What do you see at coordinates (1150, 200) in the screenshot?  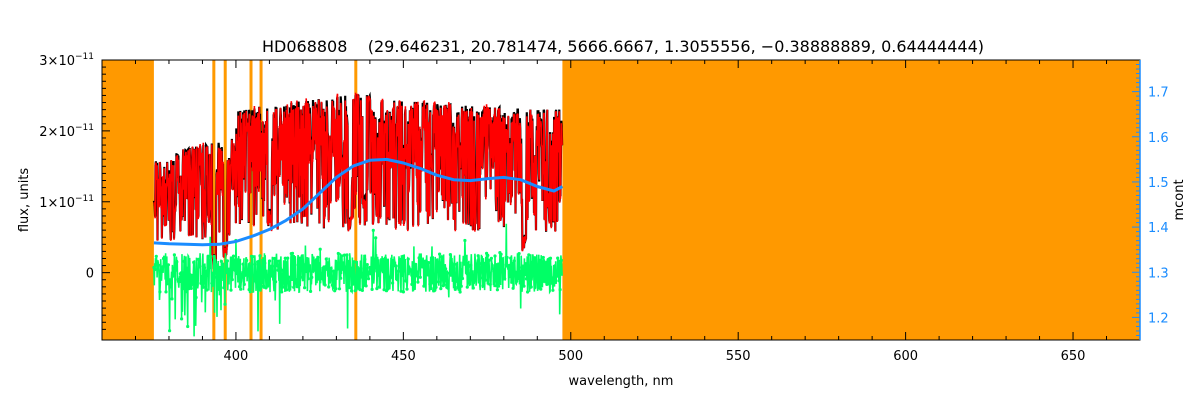 I see `y-axis-right: 1.2 1.3 1.4 1.5 1.6 1.7` at bounding box center [1150, 200].